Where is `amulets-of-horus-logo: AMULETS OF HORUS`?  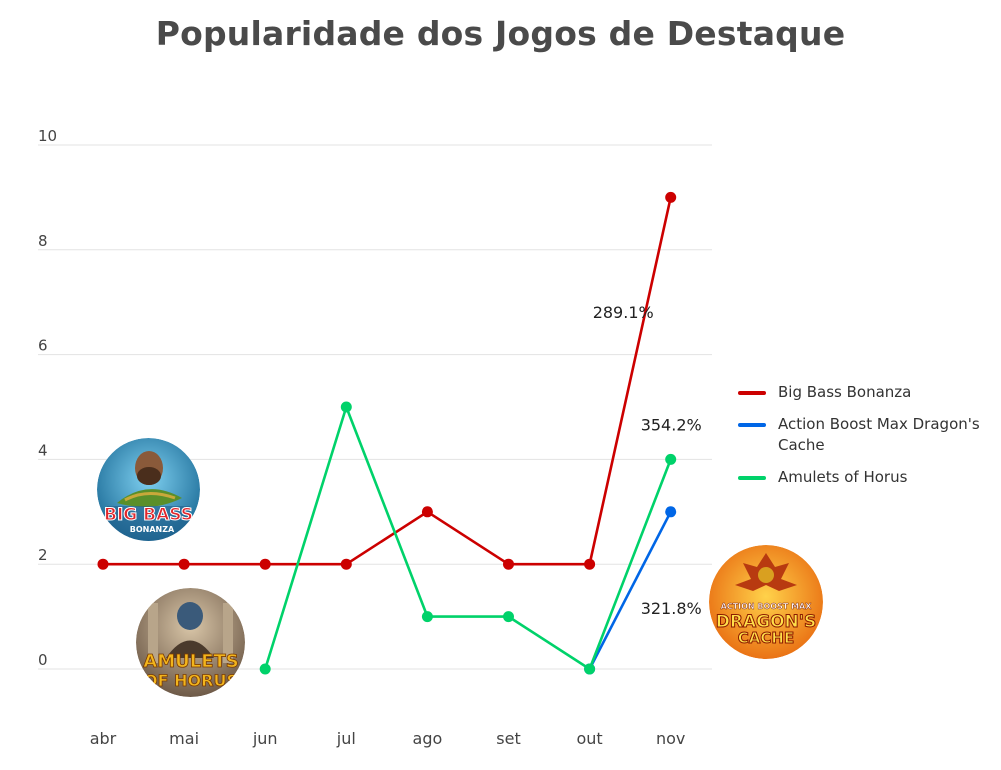
amulets-of-horus-logo: AMULETS OF HORUS is located at coordinates (190, 642).